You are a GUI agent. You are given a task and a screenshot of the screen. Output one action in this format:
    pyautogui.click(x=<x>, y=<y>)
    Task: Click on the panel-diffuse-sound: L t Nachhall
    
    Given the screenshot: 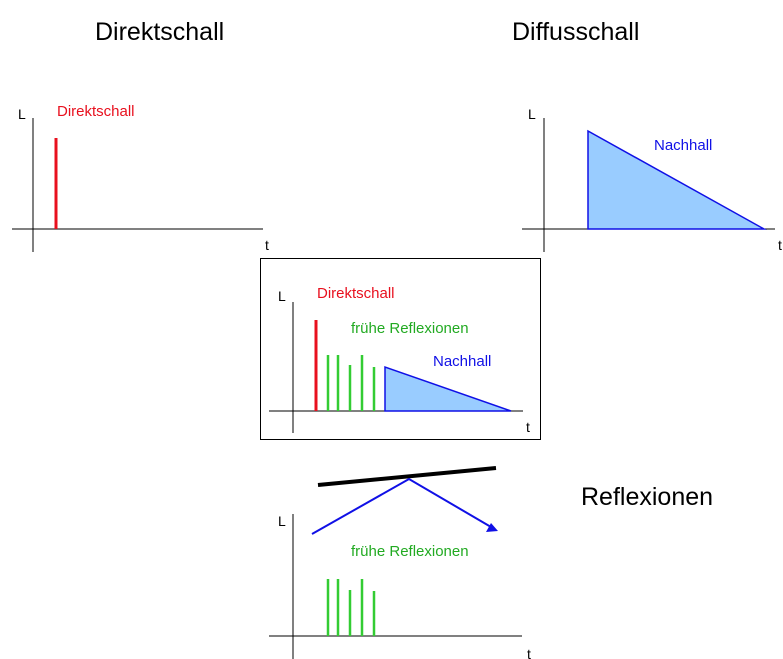 What is the action you would take?
    pyautogui.click(x=652, y=179)
    